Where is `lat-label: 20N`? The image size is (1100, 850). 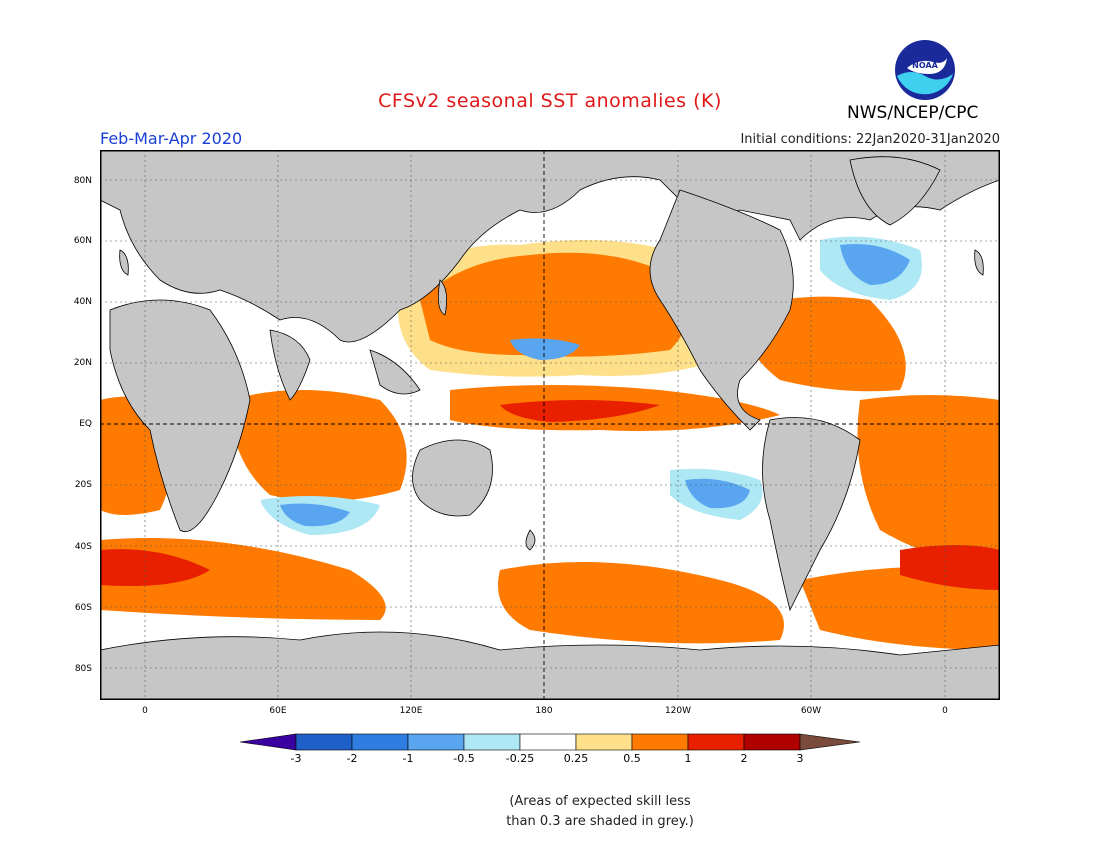
lat-label: 20N is located at coordinates (82, 363).